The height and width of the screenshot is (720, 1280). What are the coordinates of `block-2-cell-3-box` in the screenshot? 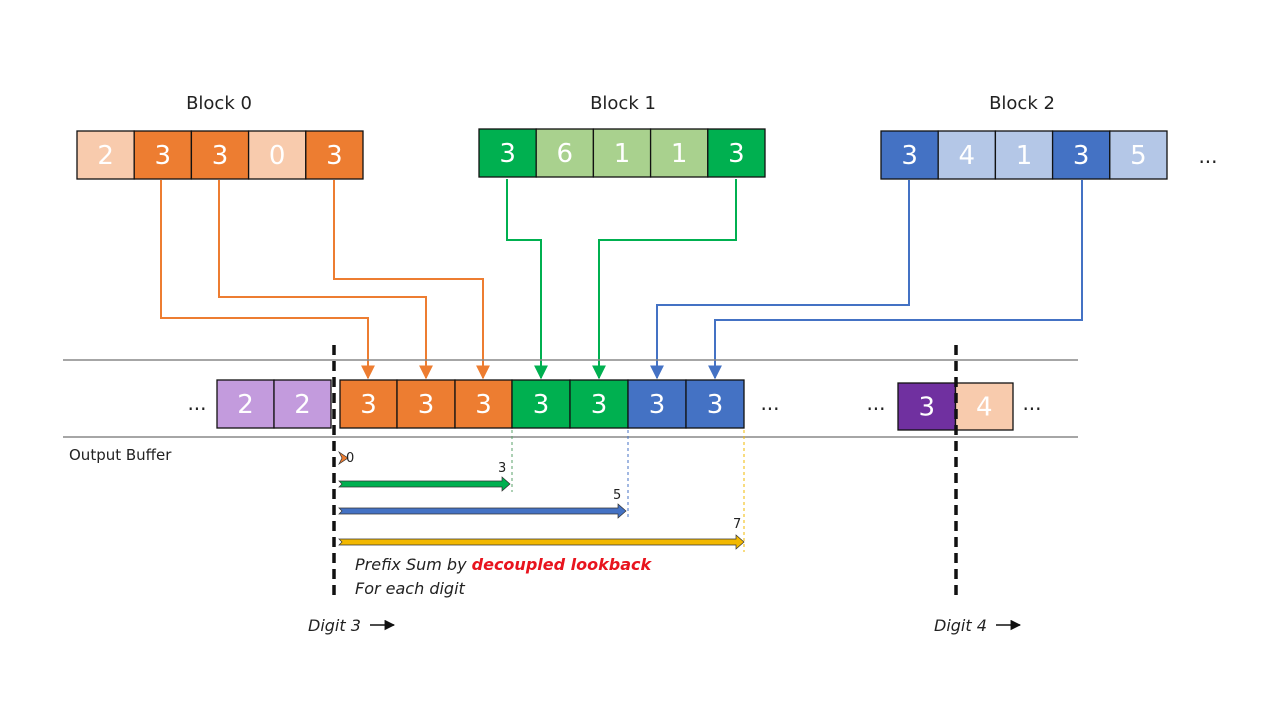 It's located at (1081, 155).